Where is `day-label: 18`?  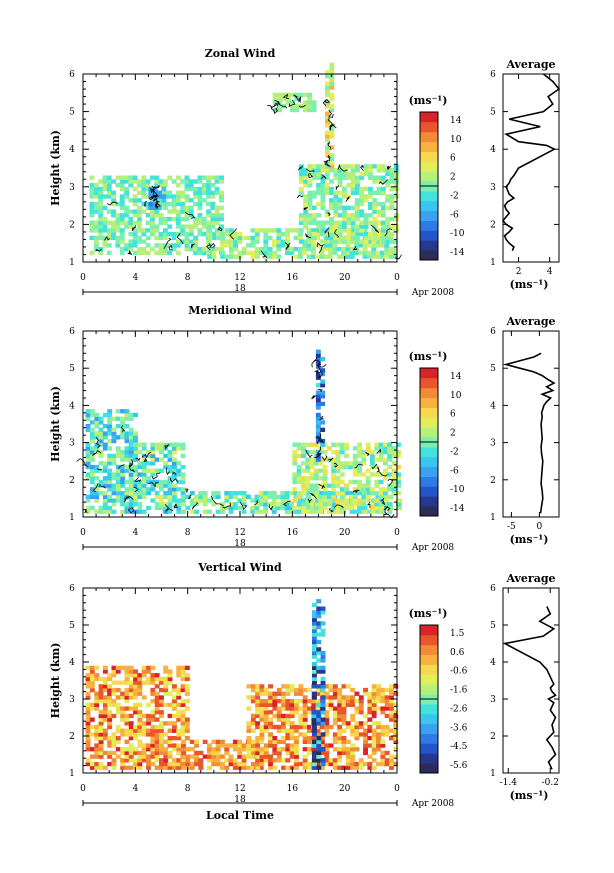 day-label: 18 is located at coordinates (240, 800).